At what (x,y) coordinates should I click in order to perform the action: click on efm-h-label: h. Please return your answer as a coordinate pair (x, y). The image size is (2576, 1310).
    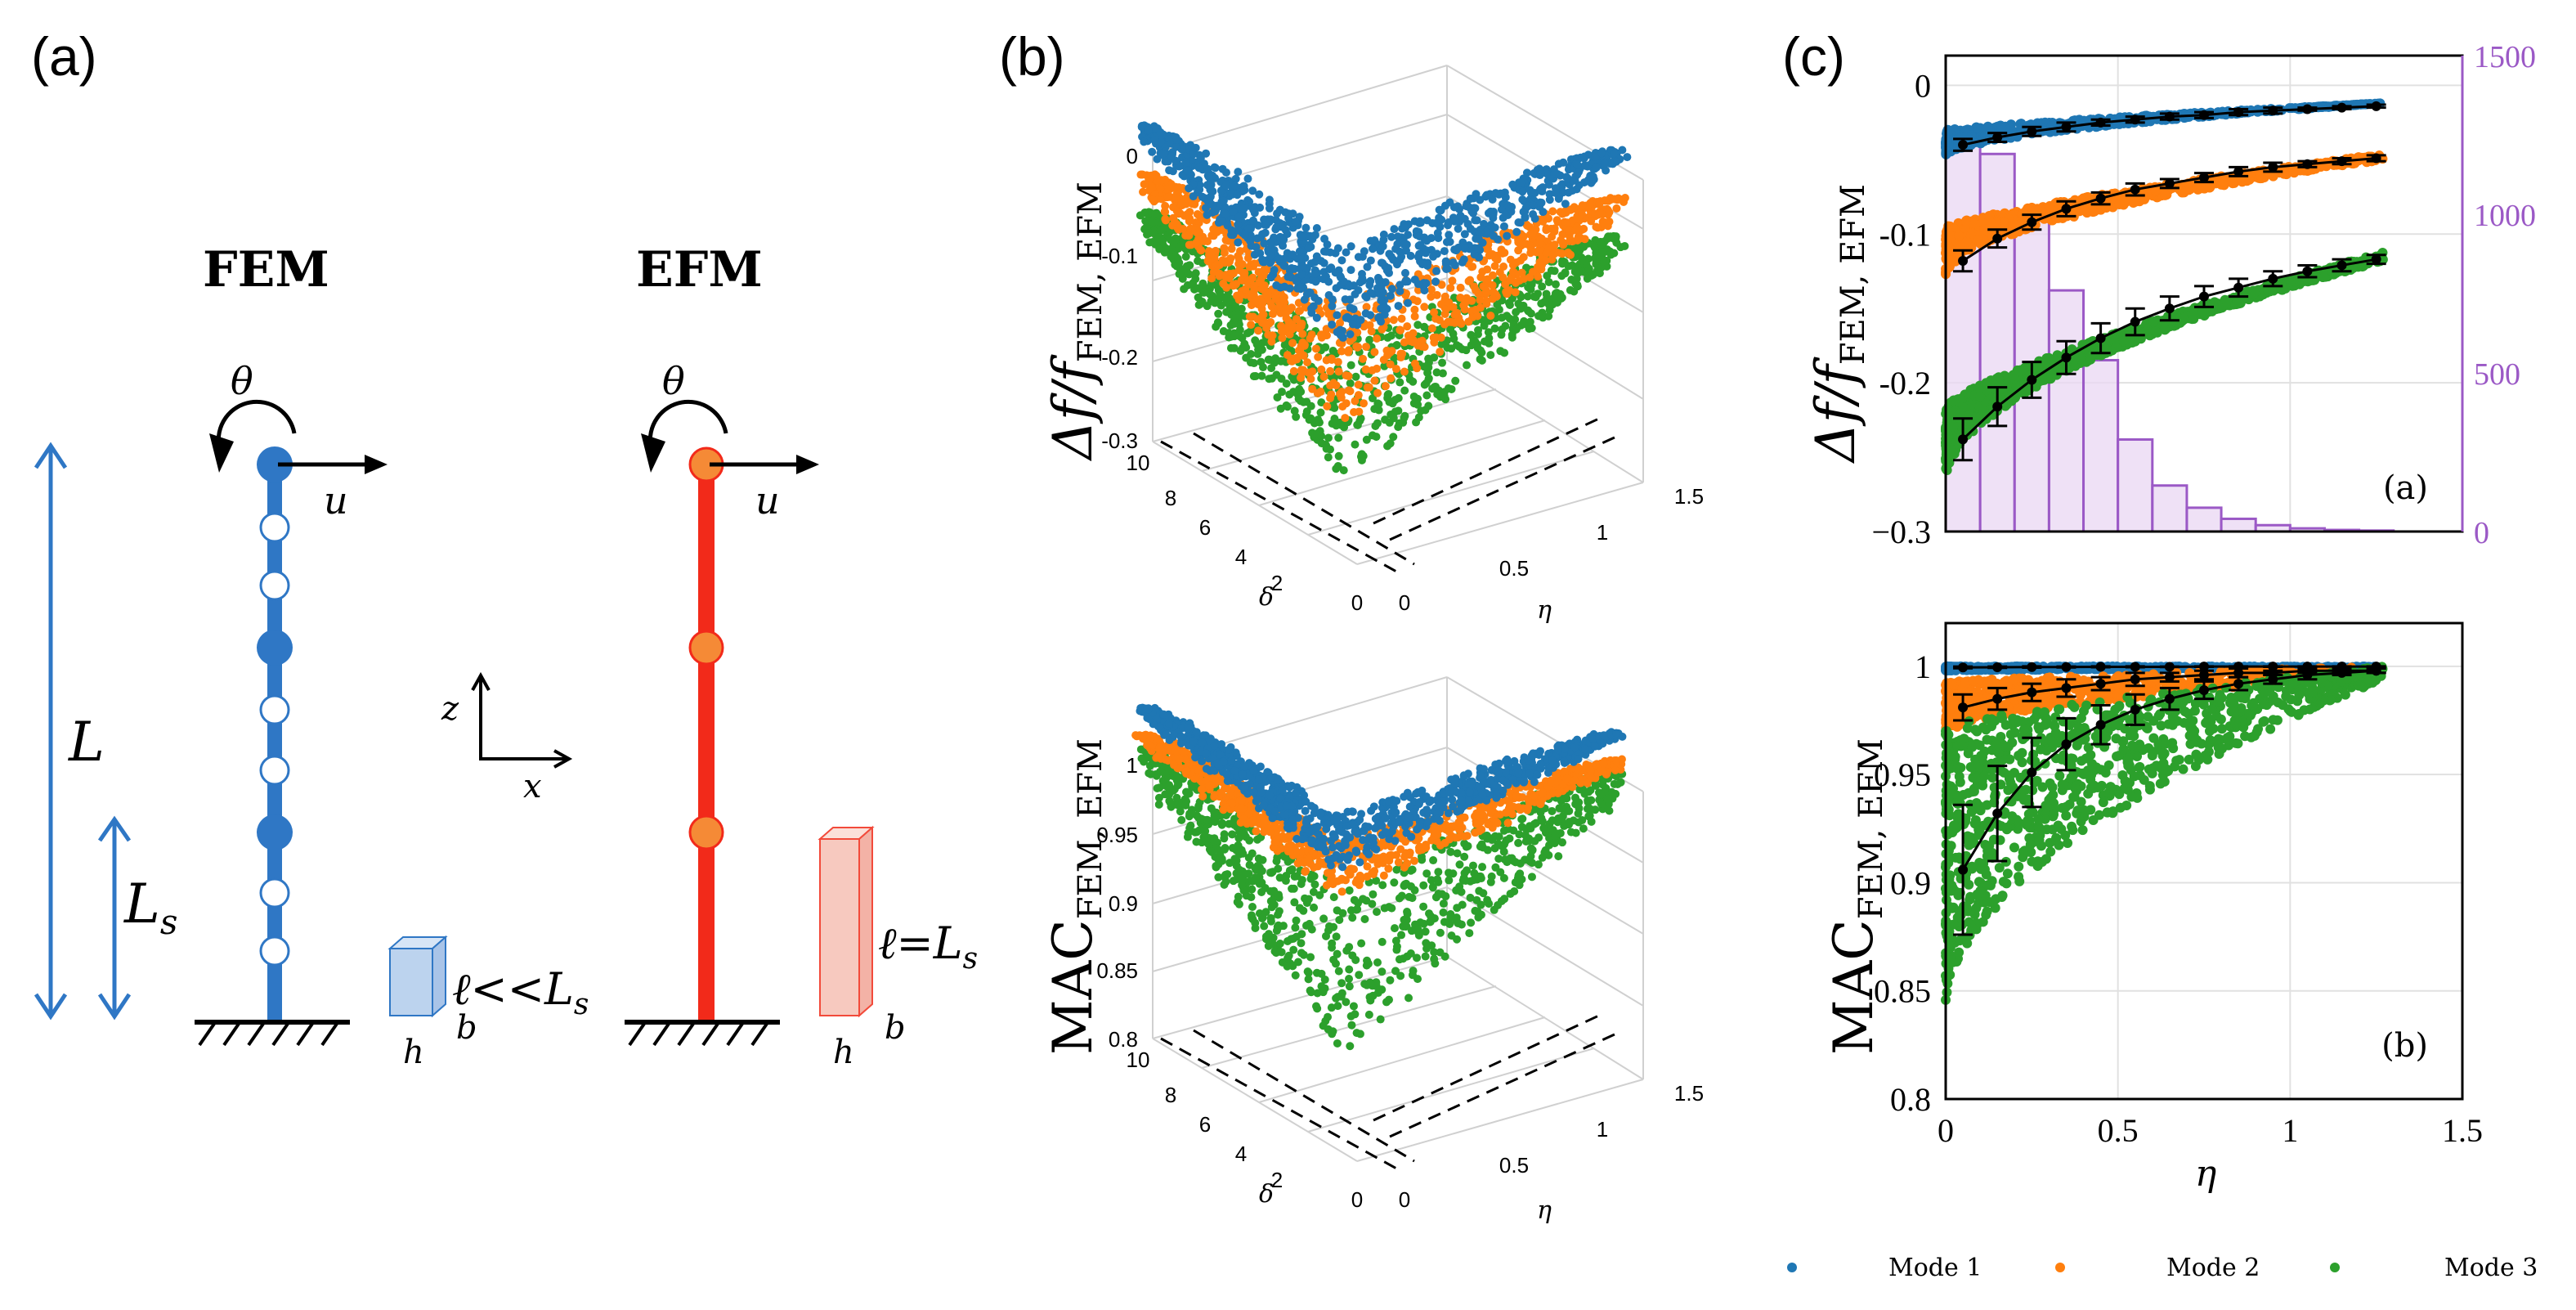
    Looking at the image, I should click on (843, 1052).